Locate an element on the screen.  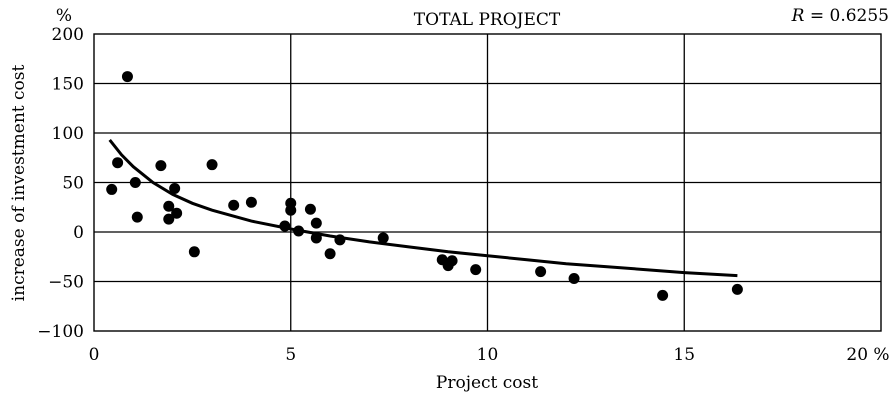
correlation-value: = 0.6255 is located at coordinates (846, 16).